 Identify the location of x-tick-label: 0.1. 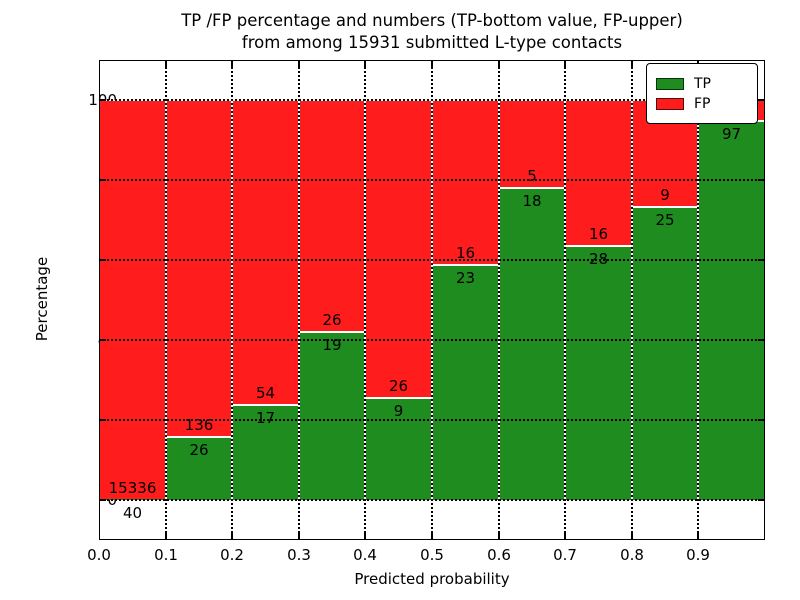
(166, 555).